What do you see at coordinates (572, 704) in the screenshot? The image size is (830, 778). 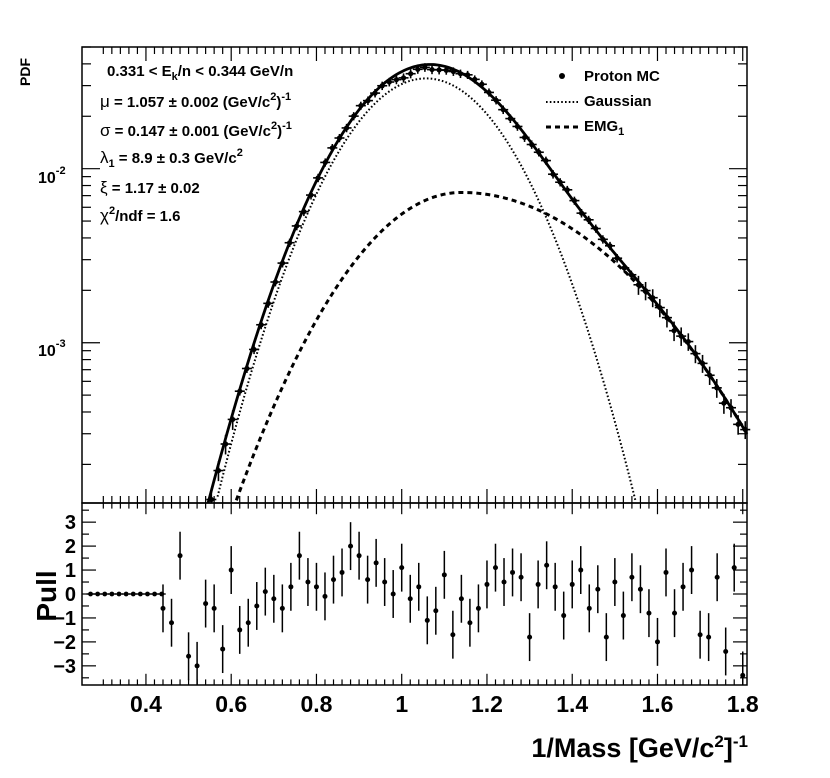 I see `x-tick-label: 1.4` at bounding box center [572, 704].